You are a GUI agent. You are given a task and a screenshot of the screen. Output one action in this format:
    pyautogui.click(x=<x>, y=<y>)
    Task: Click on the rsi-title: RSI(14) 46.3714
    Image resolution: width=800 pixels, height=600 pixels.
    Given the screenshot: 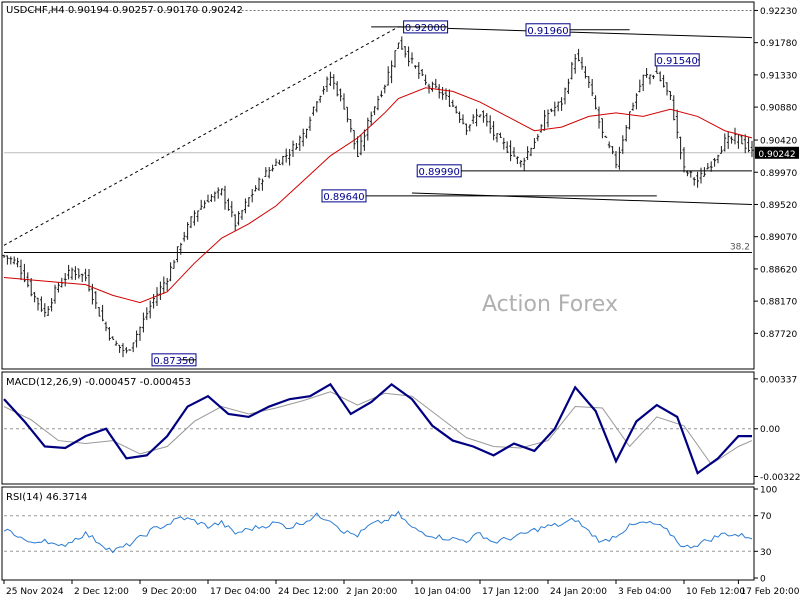 What is the action you would take?
    pyautogui.click(x=46, y=497)
    